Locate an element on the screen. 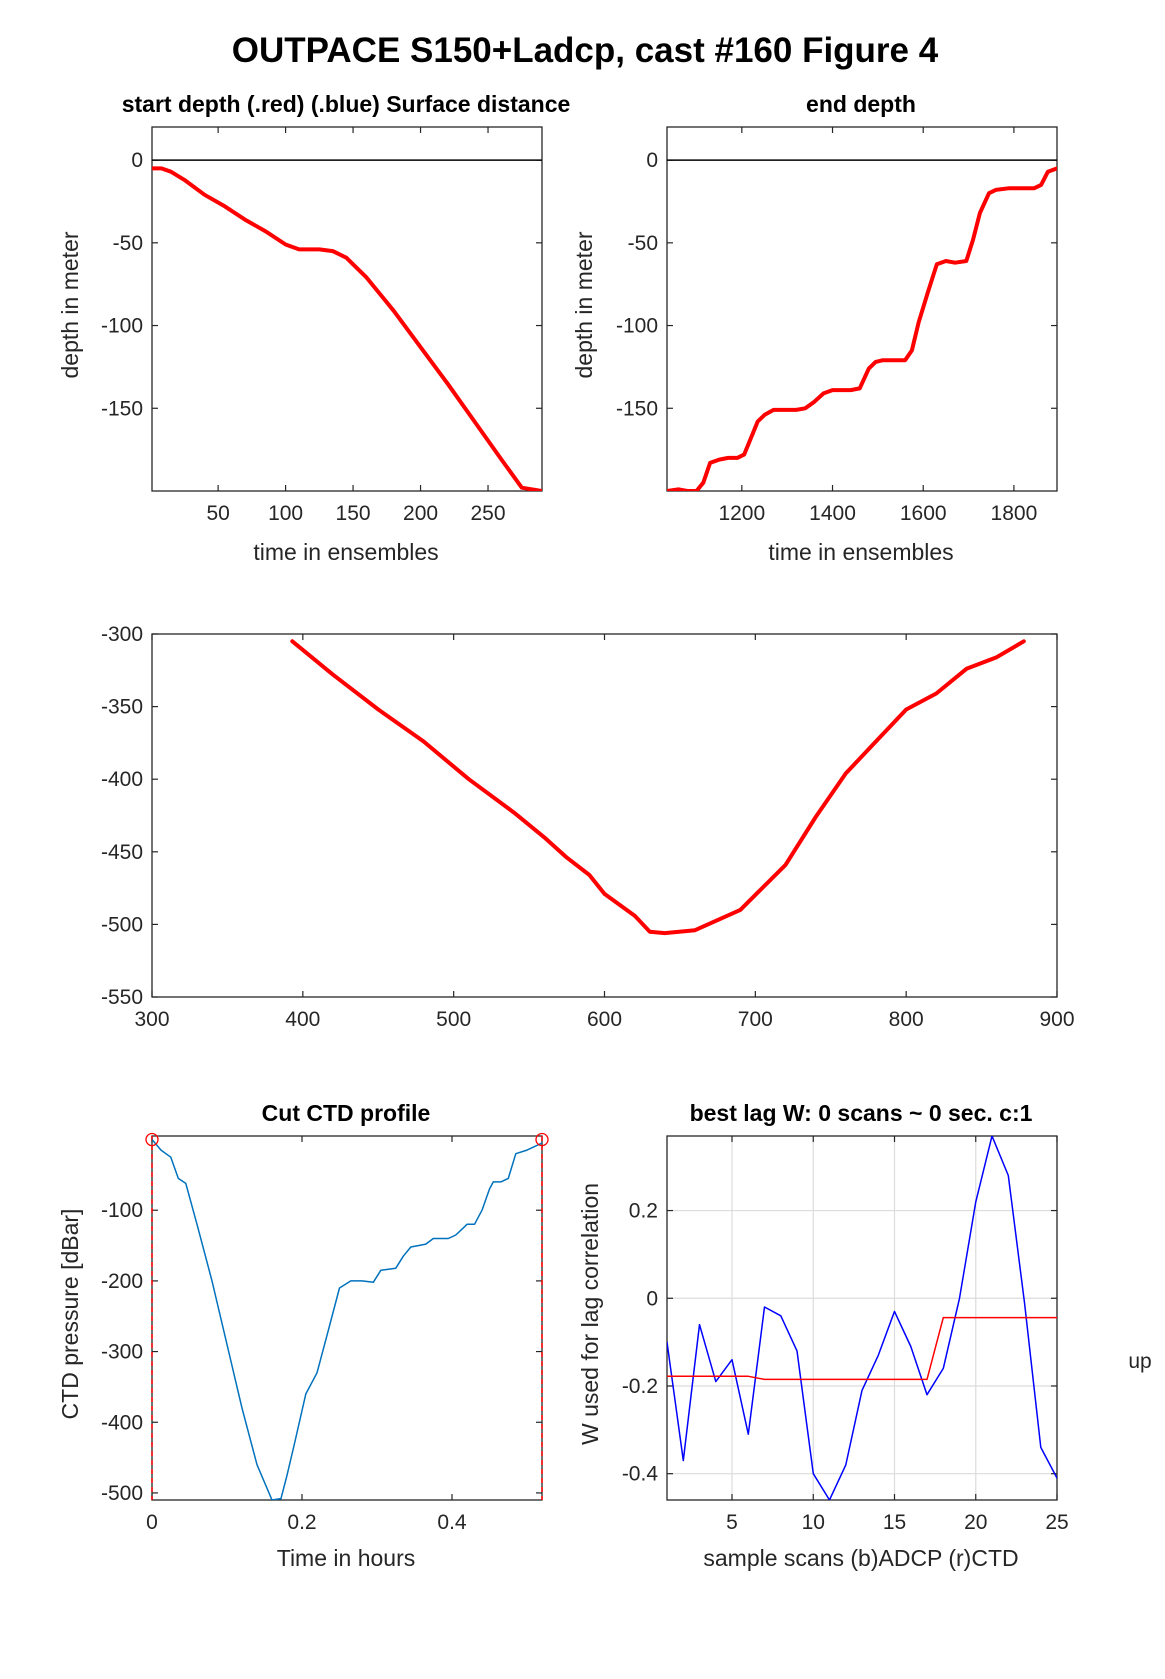 The width and height of the screenshot is (1165, 1679). x-tick-label: 0.2 is located at coordinates (301, 1522).